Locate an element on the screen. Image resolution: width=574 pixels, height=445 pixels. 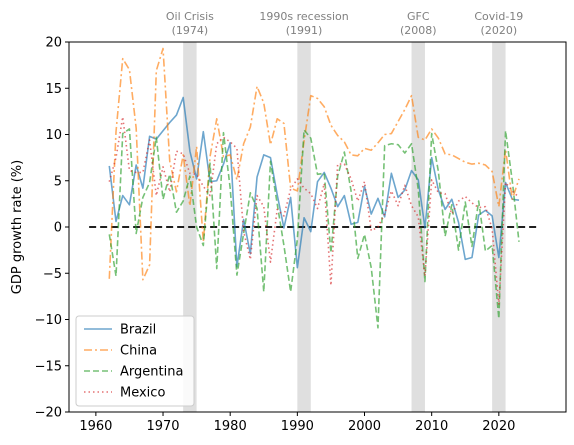
x-tick-label: 2000 is located at coordinates (364, 426).